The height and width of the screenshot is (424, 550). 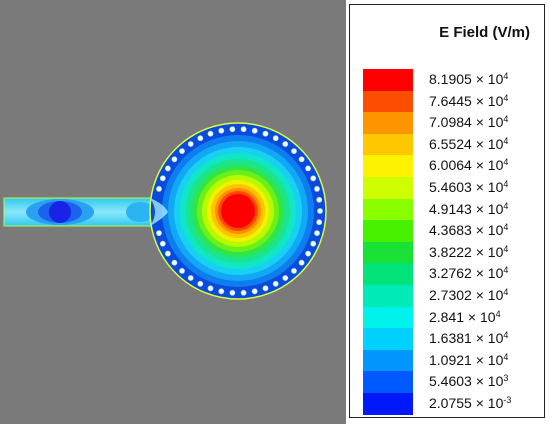 I want to click on legend-value: 7.6445 × 104, so click(x=468, y=101).